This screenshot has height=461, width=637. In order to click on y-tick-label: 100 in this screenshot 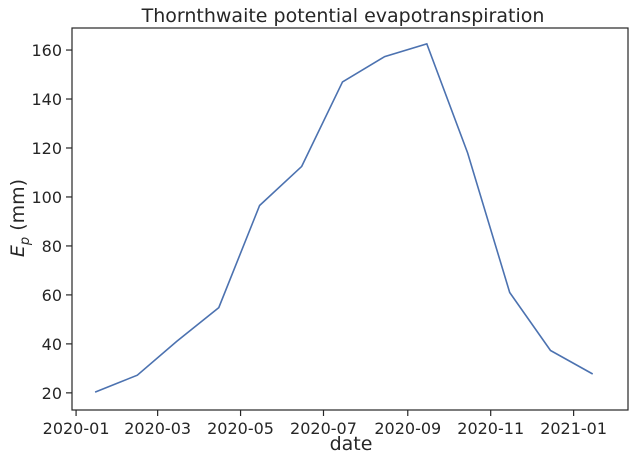, I will do `click(46, 197)`.